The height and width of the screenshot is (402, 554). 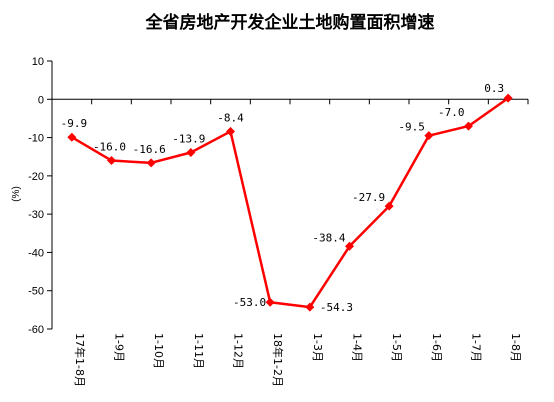 I want to click on x-tick-label: 1-3月, so click(x=317, y=347).